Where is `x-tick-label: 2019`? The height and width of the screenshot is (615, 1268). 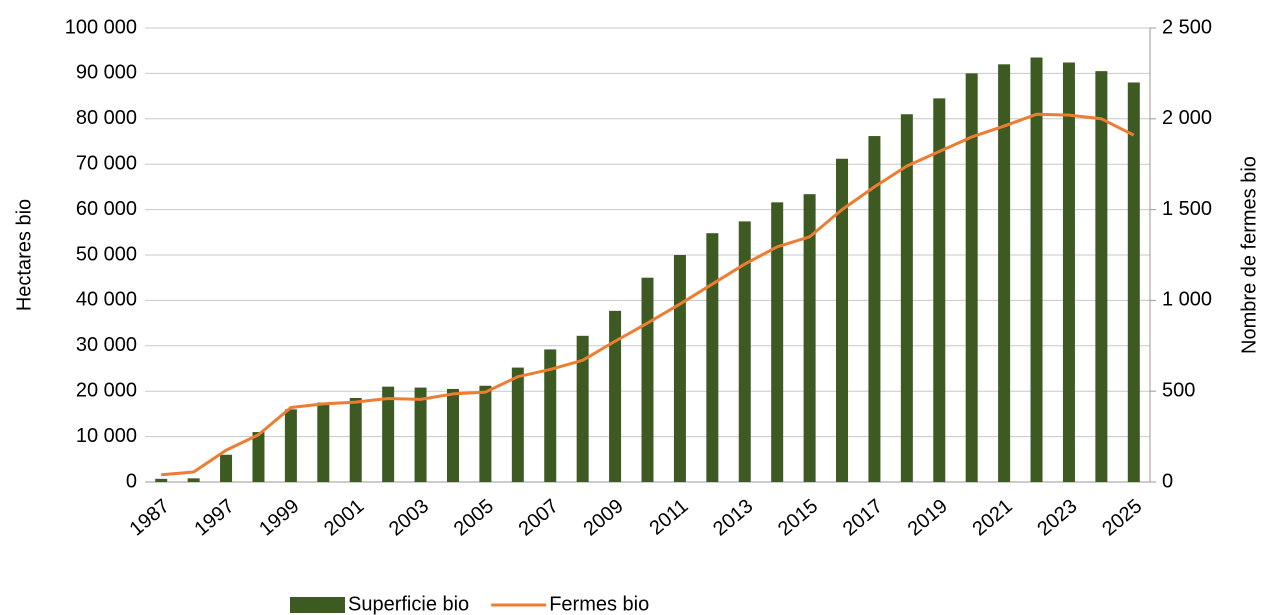 x-tick-label: 2019 is located at coordinates (928, 517).